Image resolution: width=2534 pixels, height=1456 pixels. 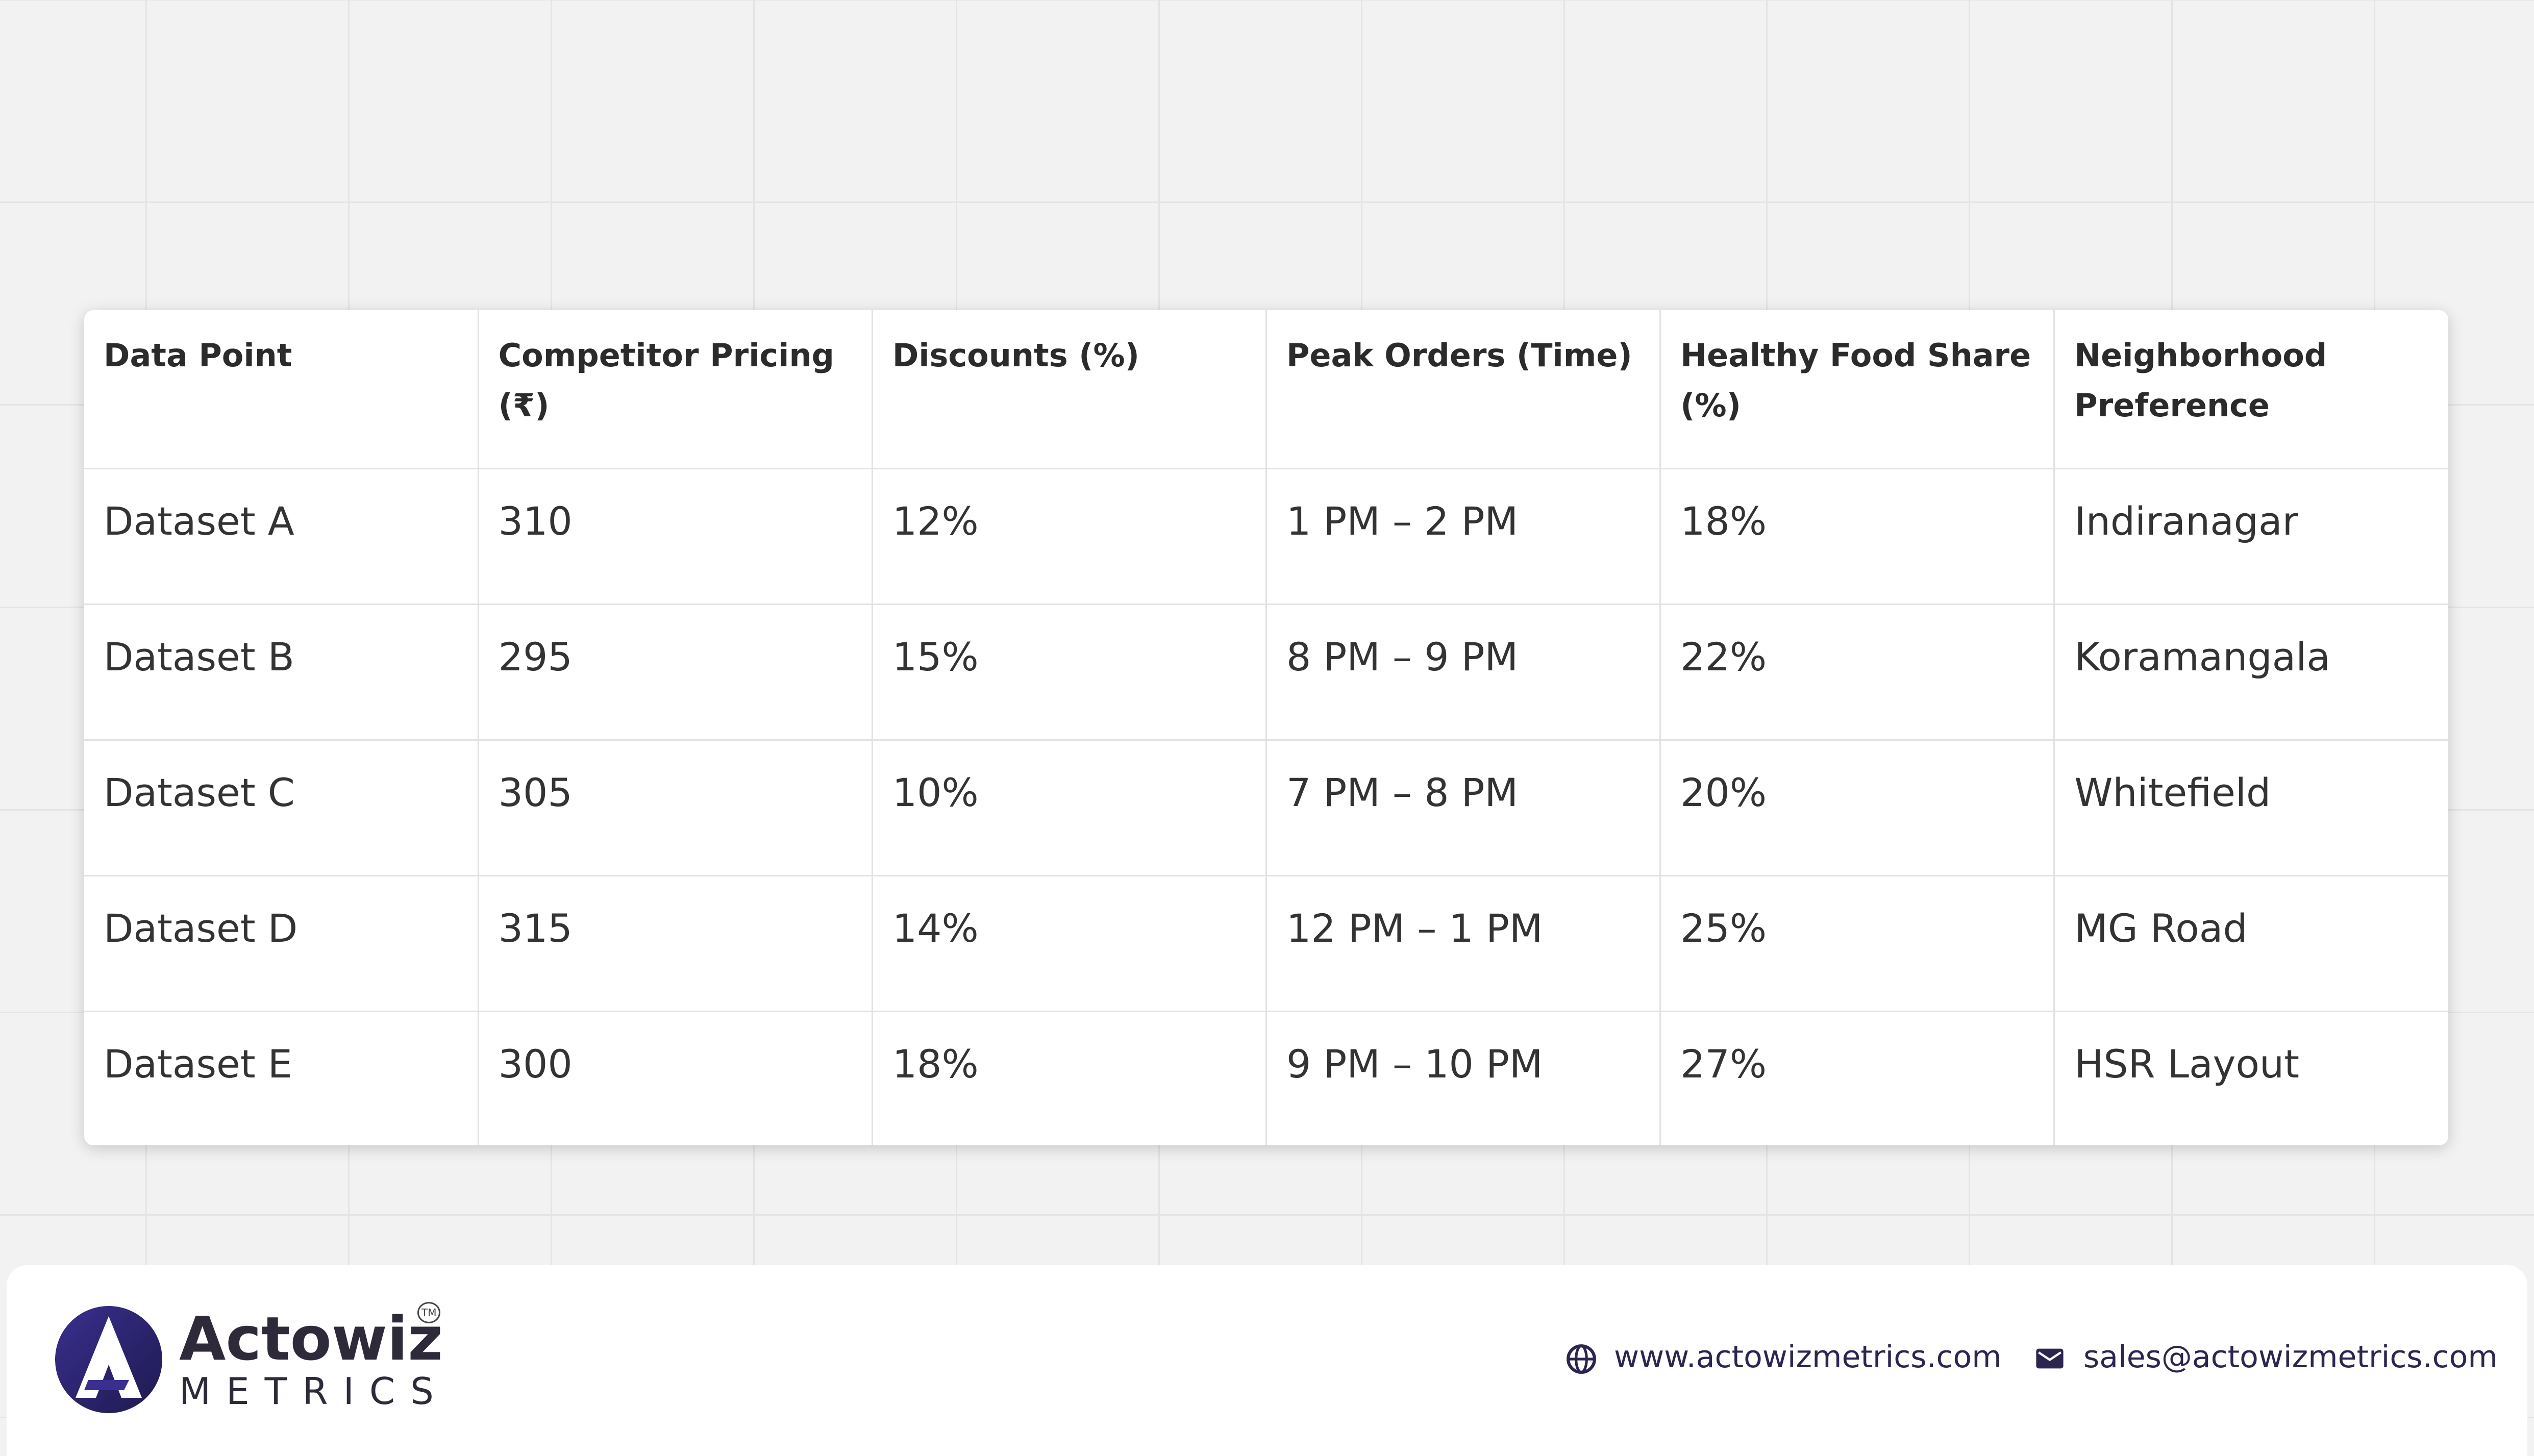 What do you see at coordinates (2050, 1358) in the screenshot?
I see `mail-icon` at bounding box center [2050, 1358].